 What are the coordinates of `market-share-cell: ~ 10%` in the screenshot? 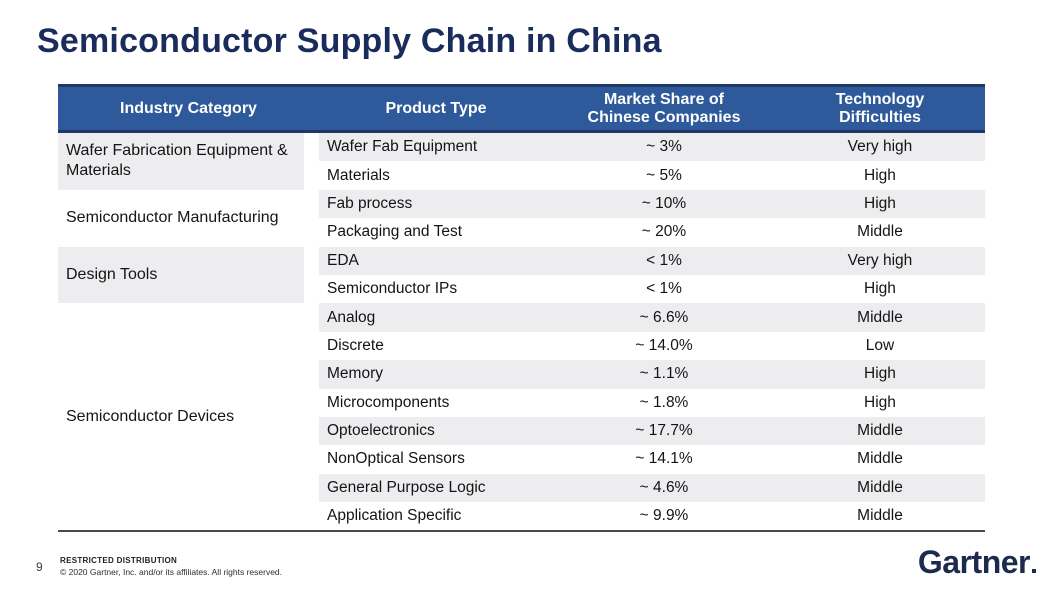 It's located at (664, 203).